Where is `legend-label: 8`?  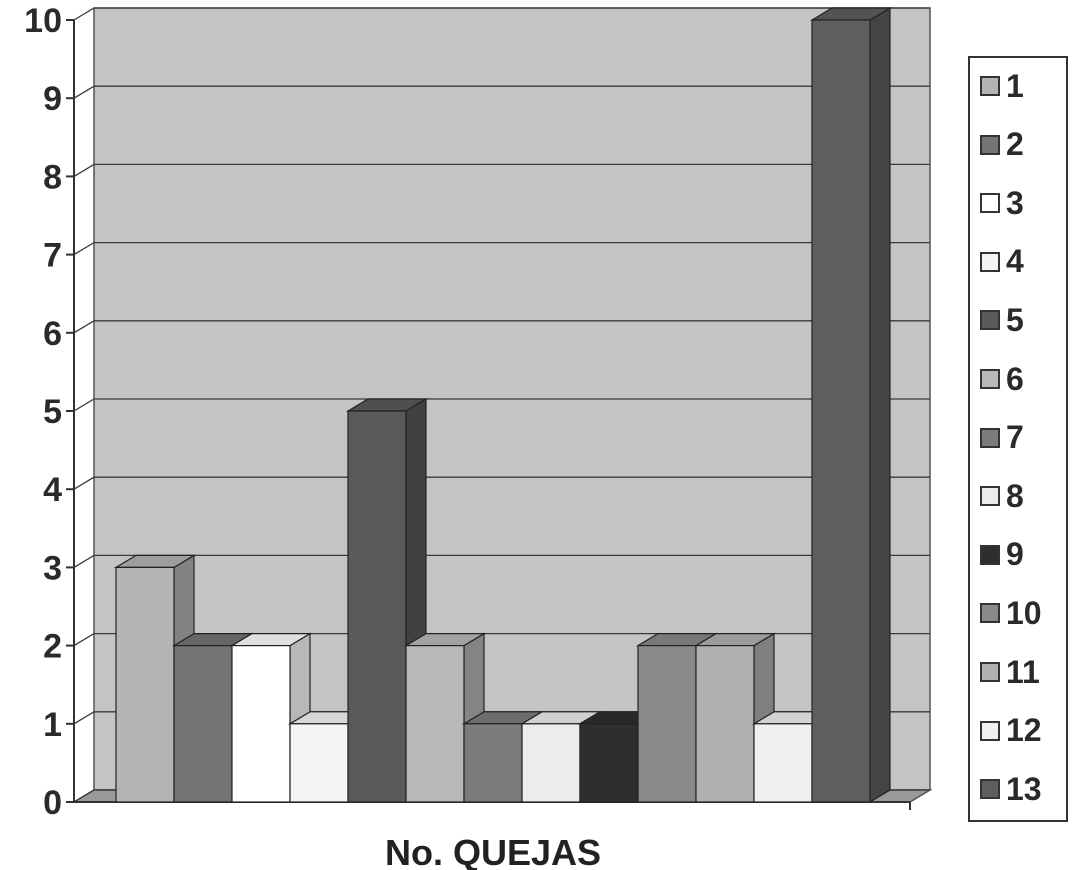
legend-label: 8 is located at coordinates (1015, 495).